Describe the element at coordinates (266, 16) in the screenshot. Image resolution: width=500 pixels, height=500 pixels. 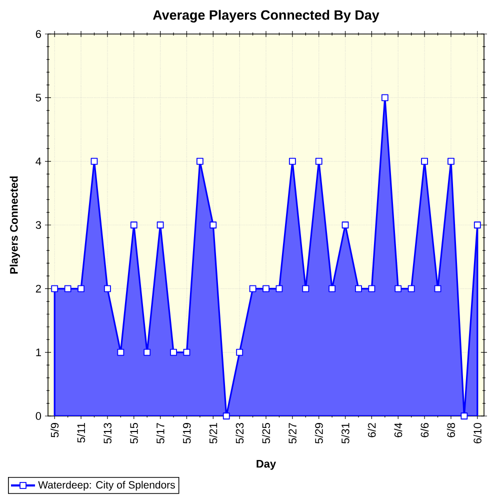
I see `chart-title: Average Players Connected By Day` at that location.